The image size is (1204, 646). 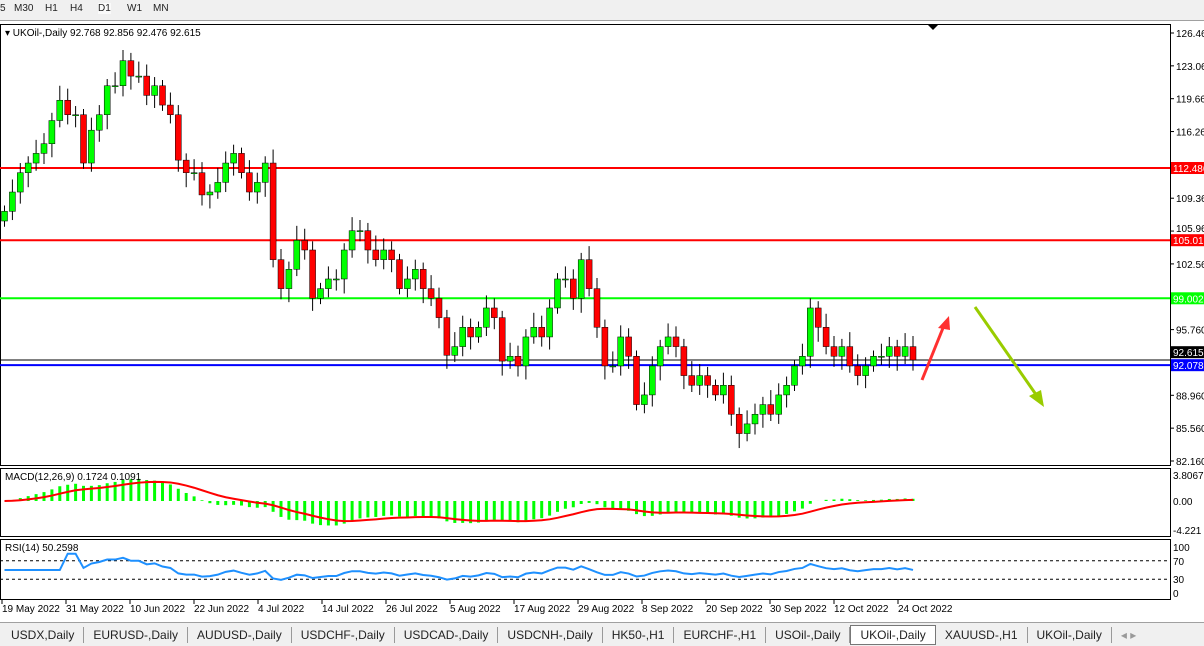 I want to click on date-label: 14 Jul 2022, so click(x=348, y=609).